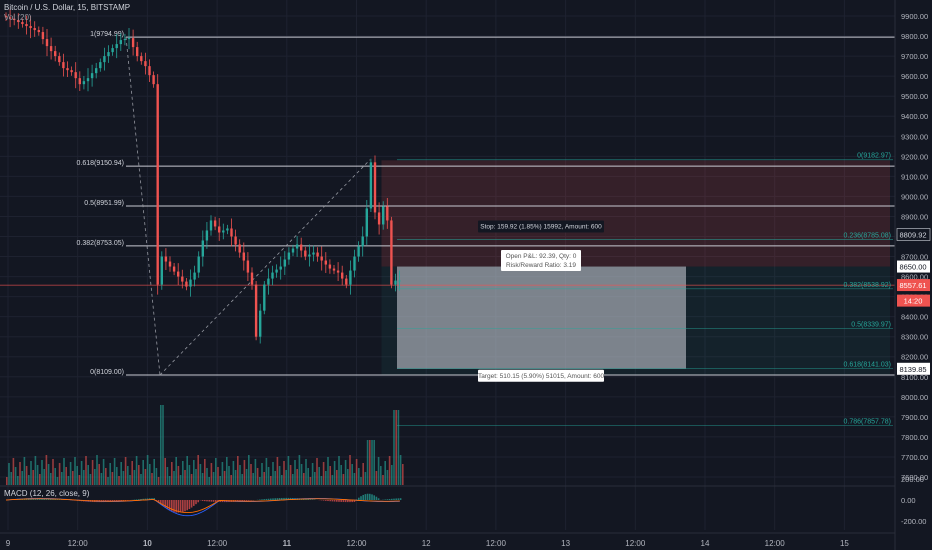 Image resolution: width=932 pixels, height=550 pixels. What do you see at coordinates (705, 543) in the screenshot?
I see `x-tick-label: 14` at bounding box center [705, 543].